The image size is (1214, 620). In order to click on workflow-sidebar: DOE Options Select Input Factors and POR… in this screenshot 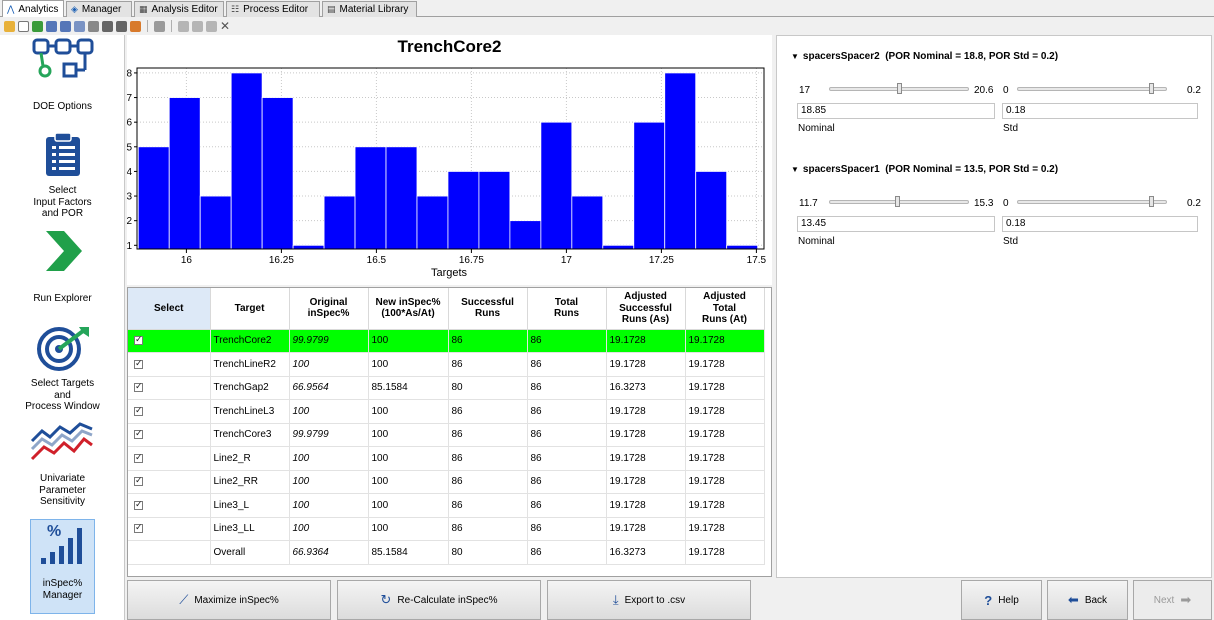, I will do `click(62, 327)`.